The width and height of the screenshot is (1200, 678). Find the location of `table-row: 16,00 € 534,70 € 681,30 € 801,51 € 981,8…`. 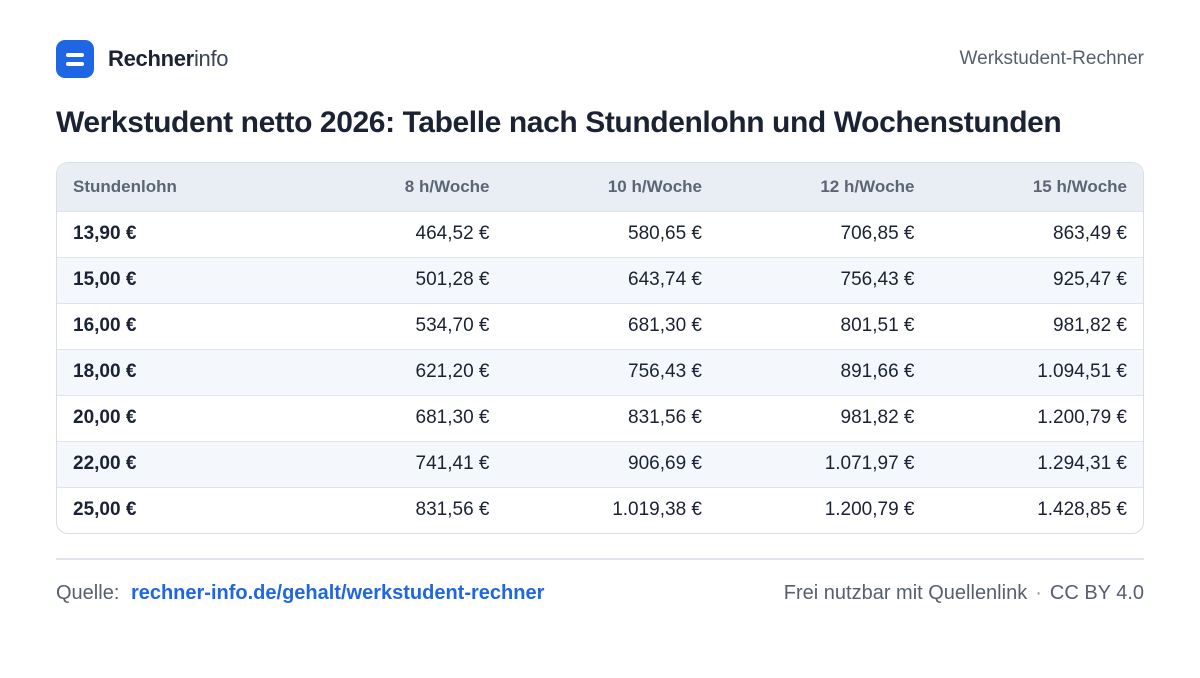

table-row: 16,00 € 534,70 € 681,30 € 801,51 € 981,8… is located at coordinates (600, 326).